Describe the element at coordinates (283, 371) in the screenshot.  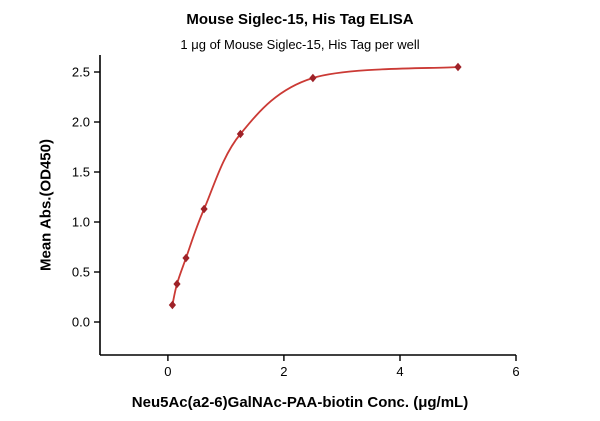
I see `x-tick-label: 2` at that location.